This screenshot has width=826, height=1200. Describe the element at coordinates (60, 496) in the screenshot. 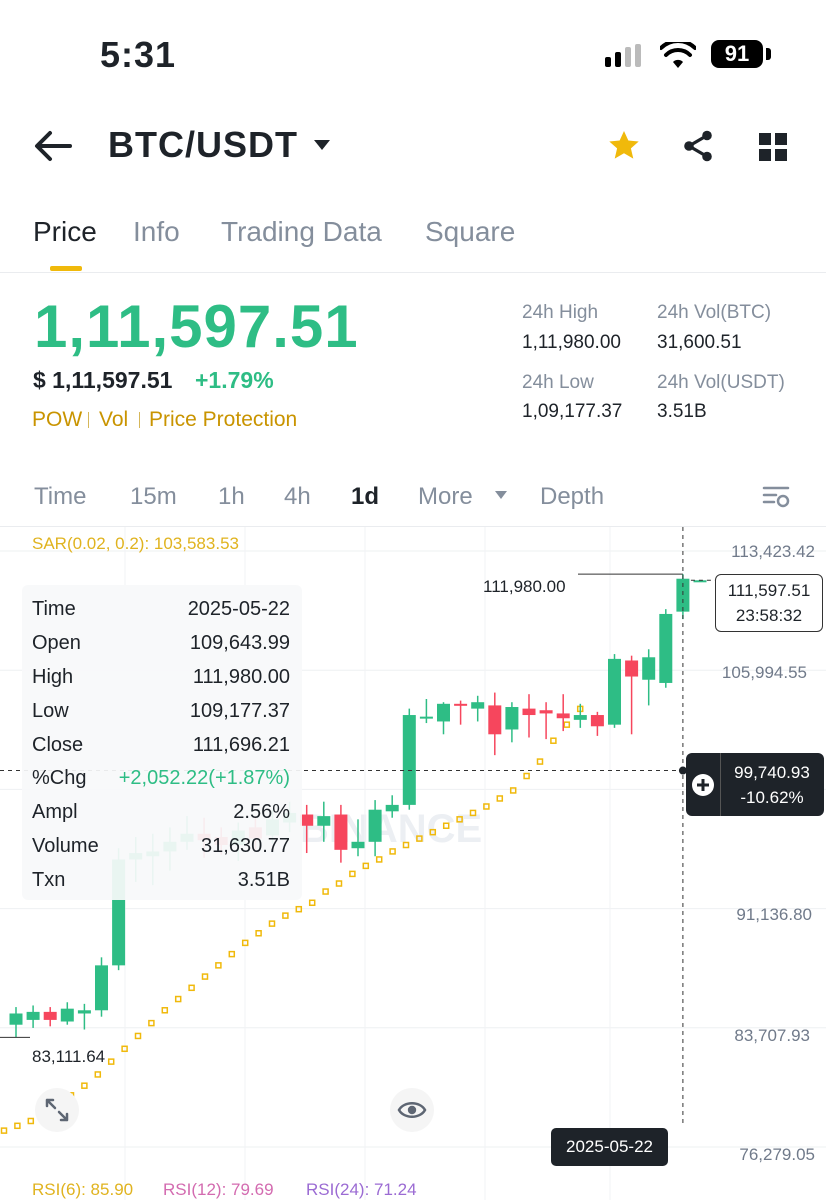

I see `interval-time: Time` at that location.